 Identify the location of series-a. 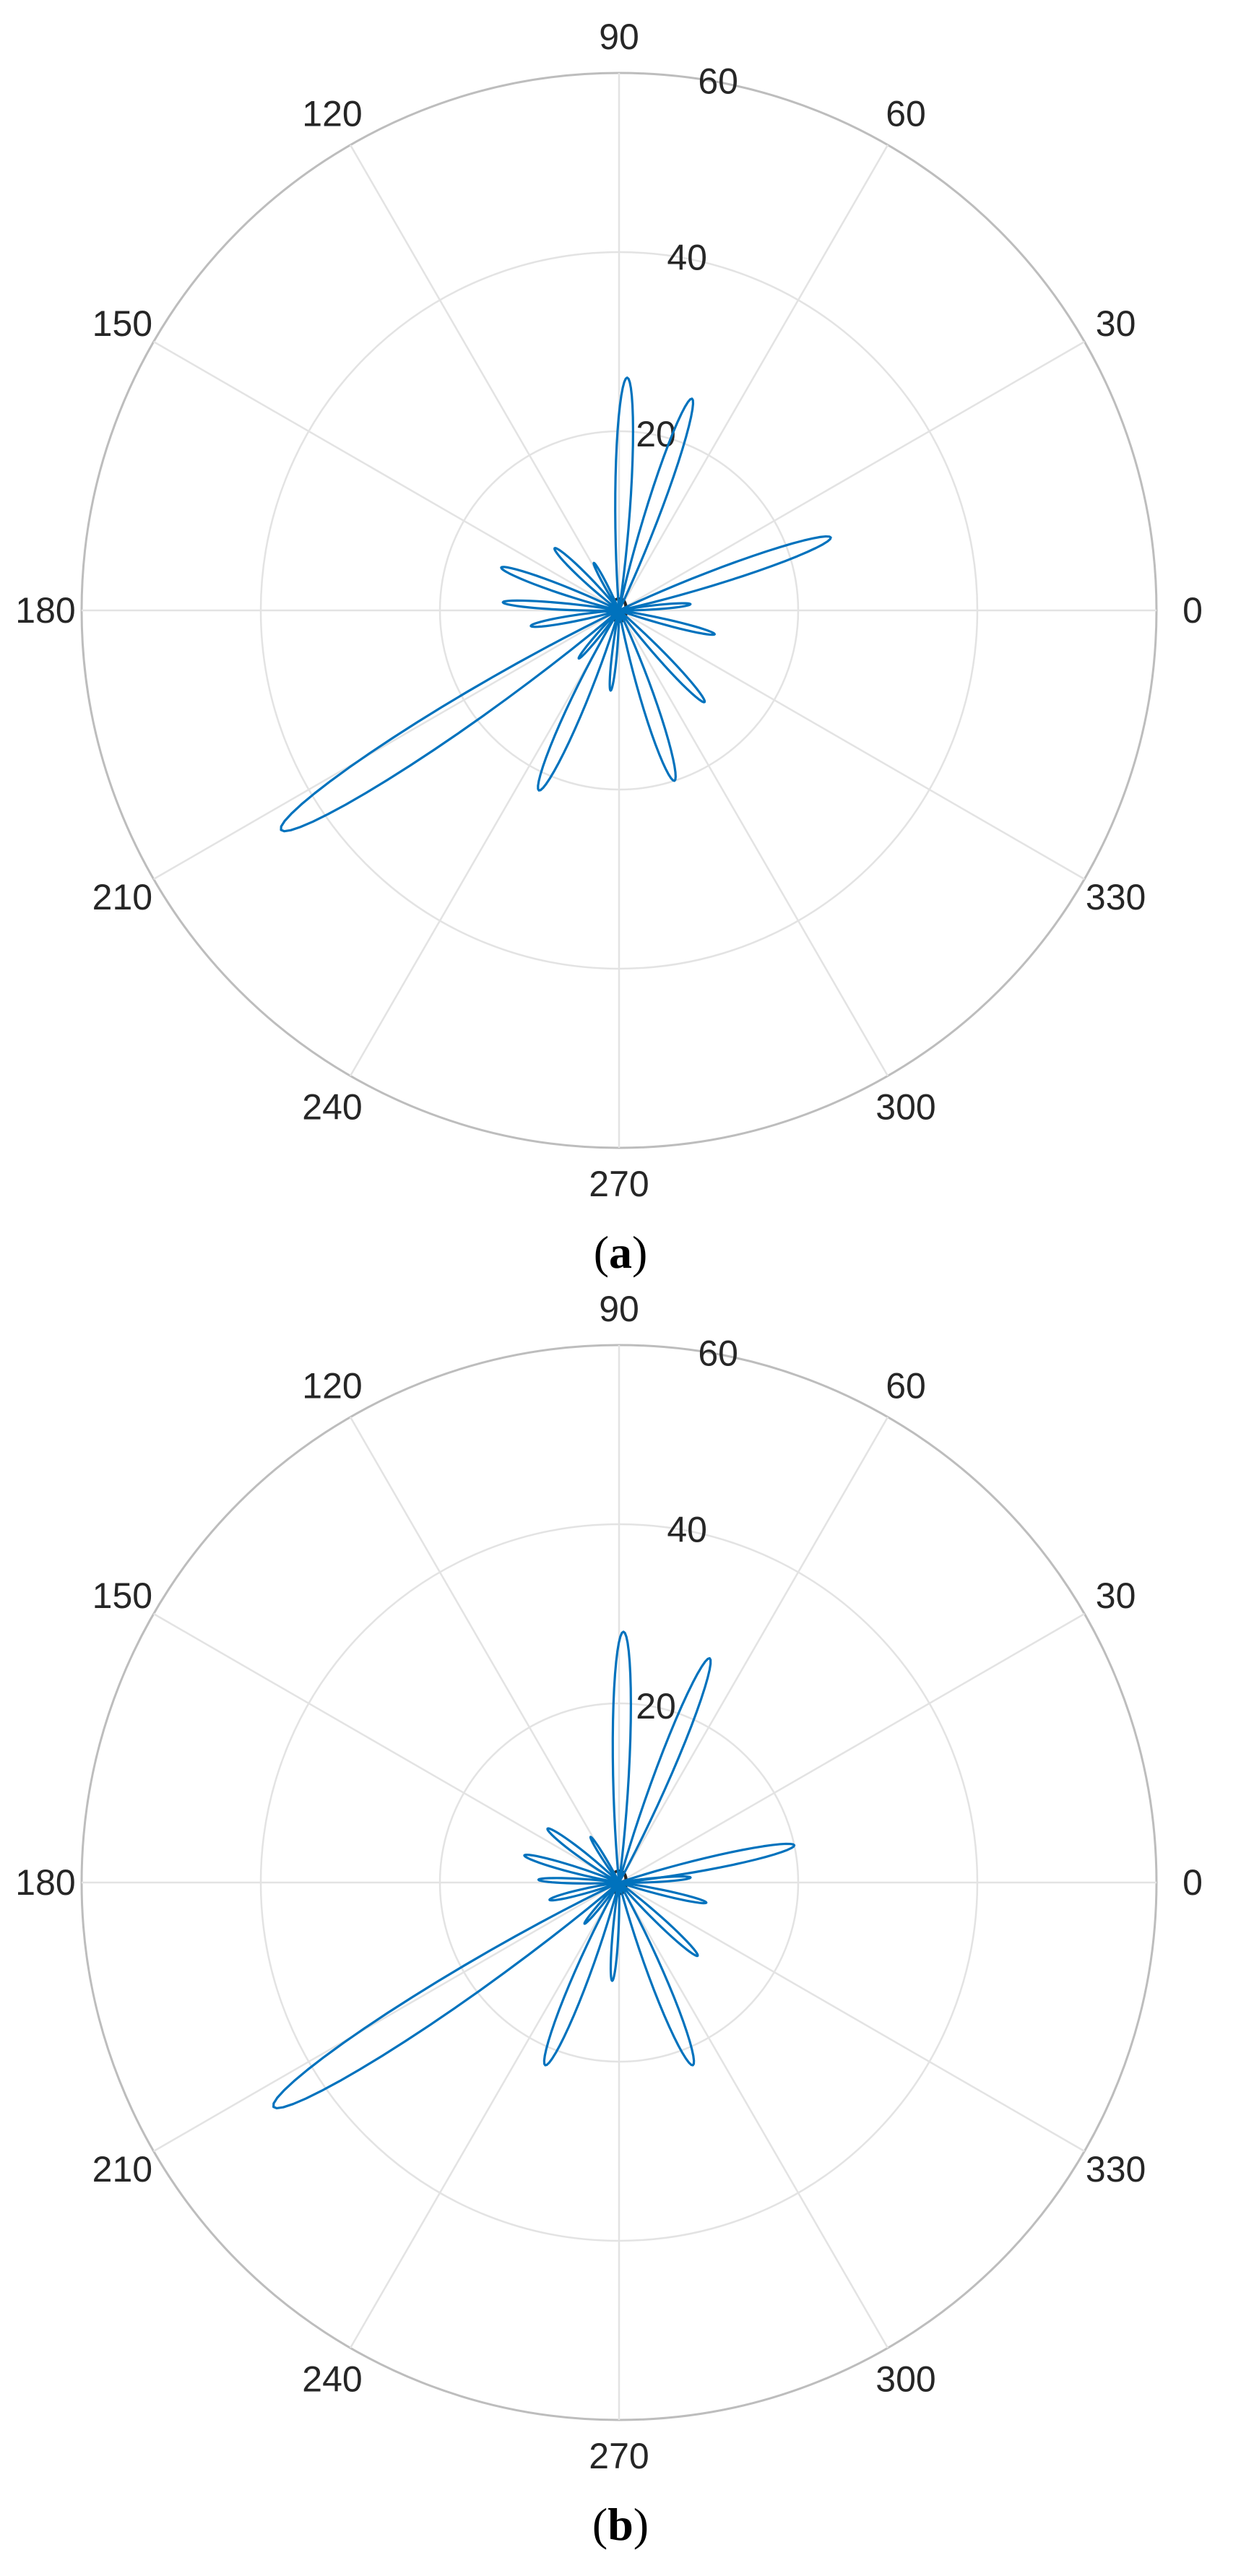
(556, 605).